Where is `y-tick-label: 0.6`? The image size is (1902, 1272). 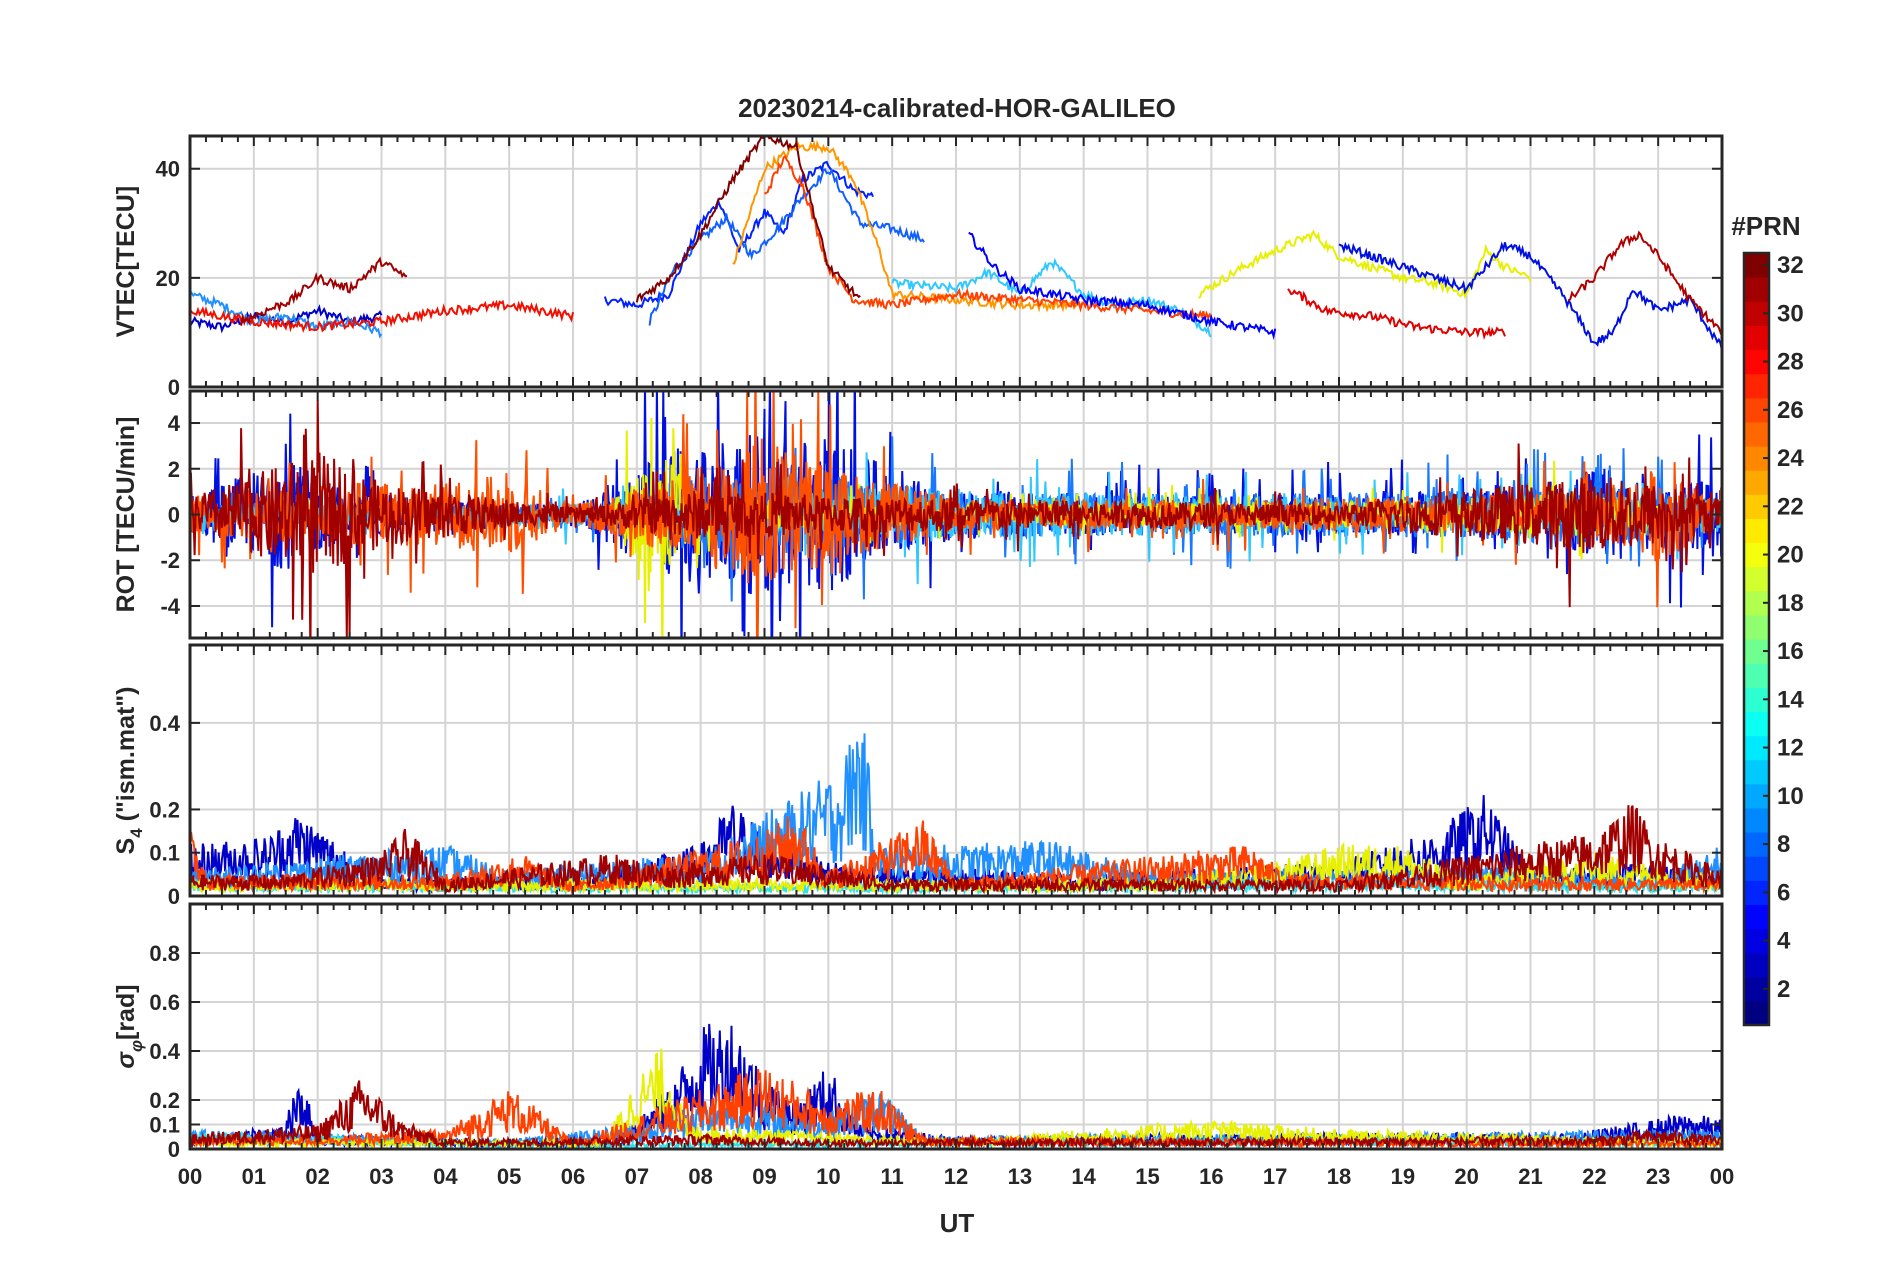 y-tick-label: 0.6 is located at coordinates (164, 1002).